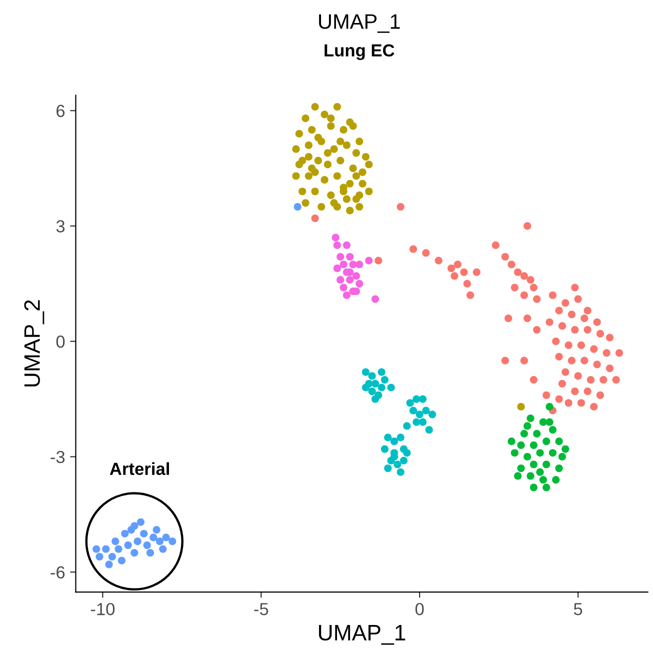  I want to click on x-tick-label: -5, so click(261, 609).